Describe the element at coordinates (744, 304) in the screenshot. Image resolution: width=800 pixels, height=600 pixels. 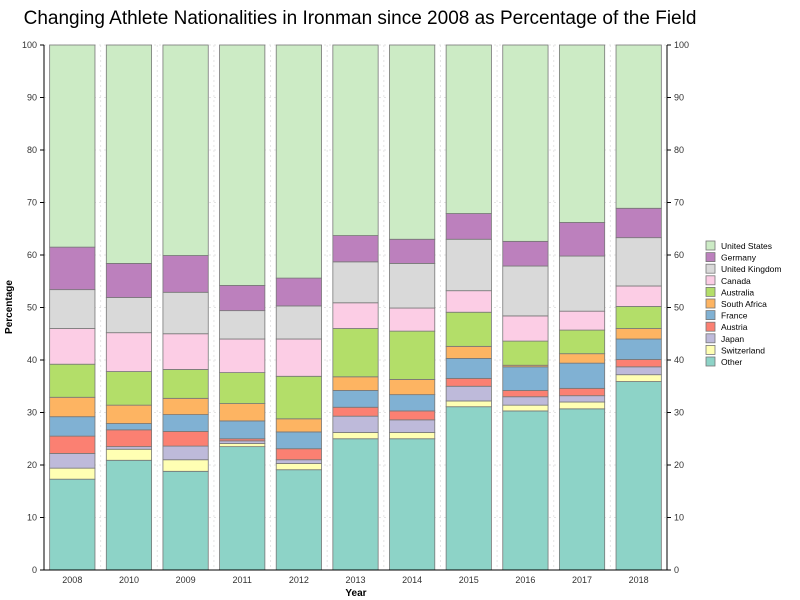
I see `legend-label: South Africa` at that location.